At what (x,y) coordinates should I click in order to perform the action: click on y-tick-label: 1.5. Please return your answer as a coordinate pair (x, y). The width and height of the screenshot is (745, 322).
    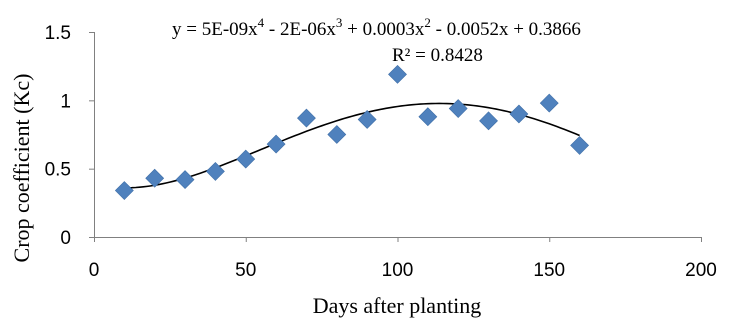
    Looking at the image, I should click on (58, 33).